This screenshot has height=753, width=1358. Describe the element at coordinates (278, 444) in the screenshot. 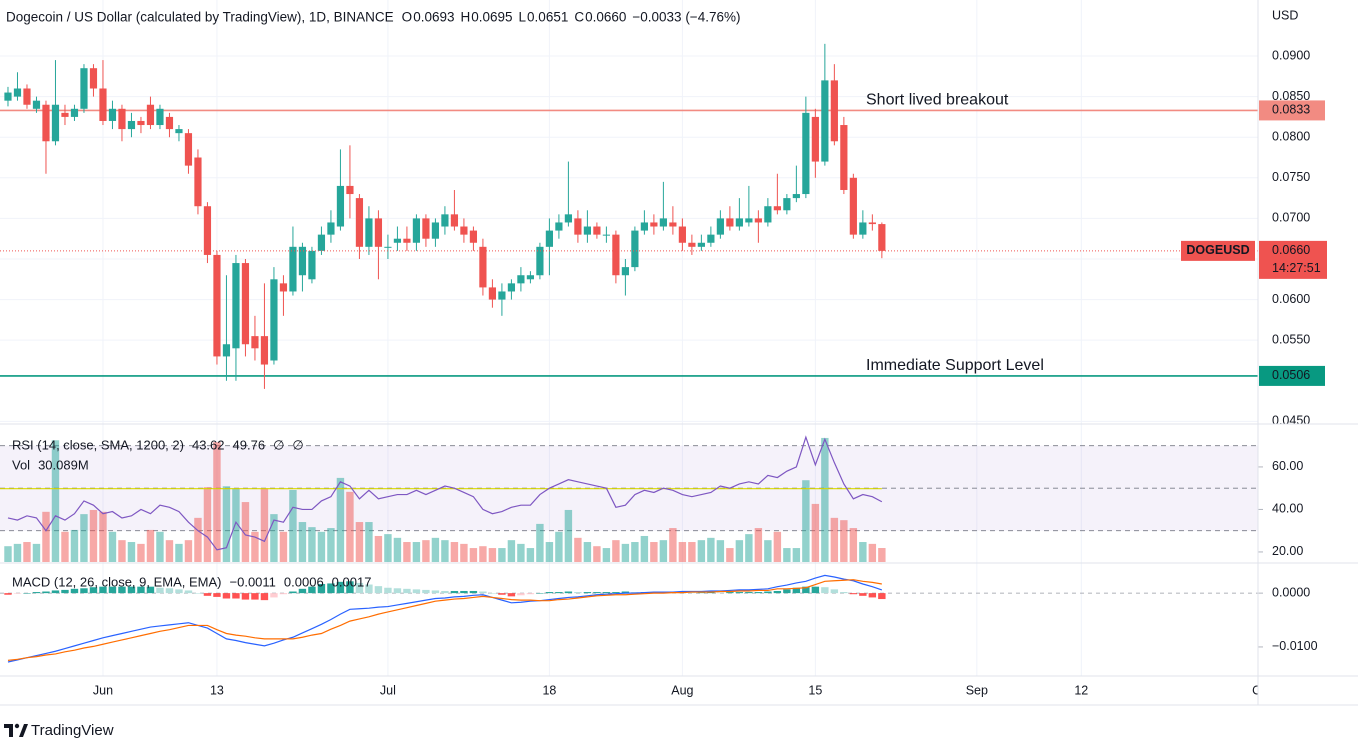

I see `rsi-legend-extra: ∅` at that location.